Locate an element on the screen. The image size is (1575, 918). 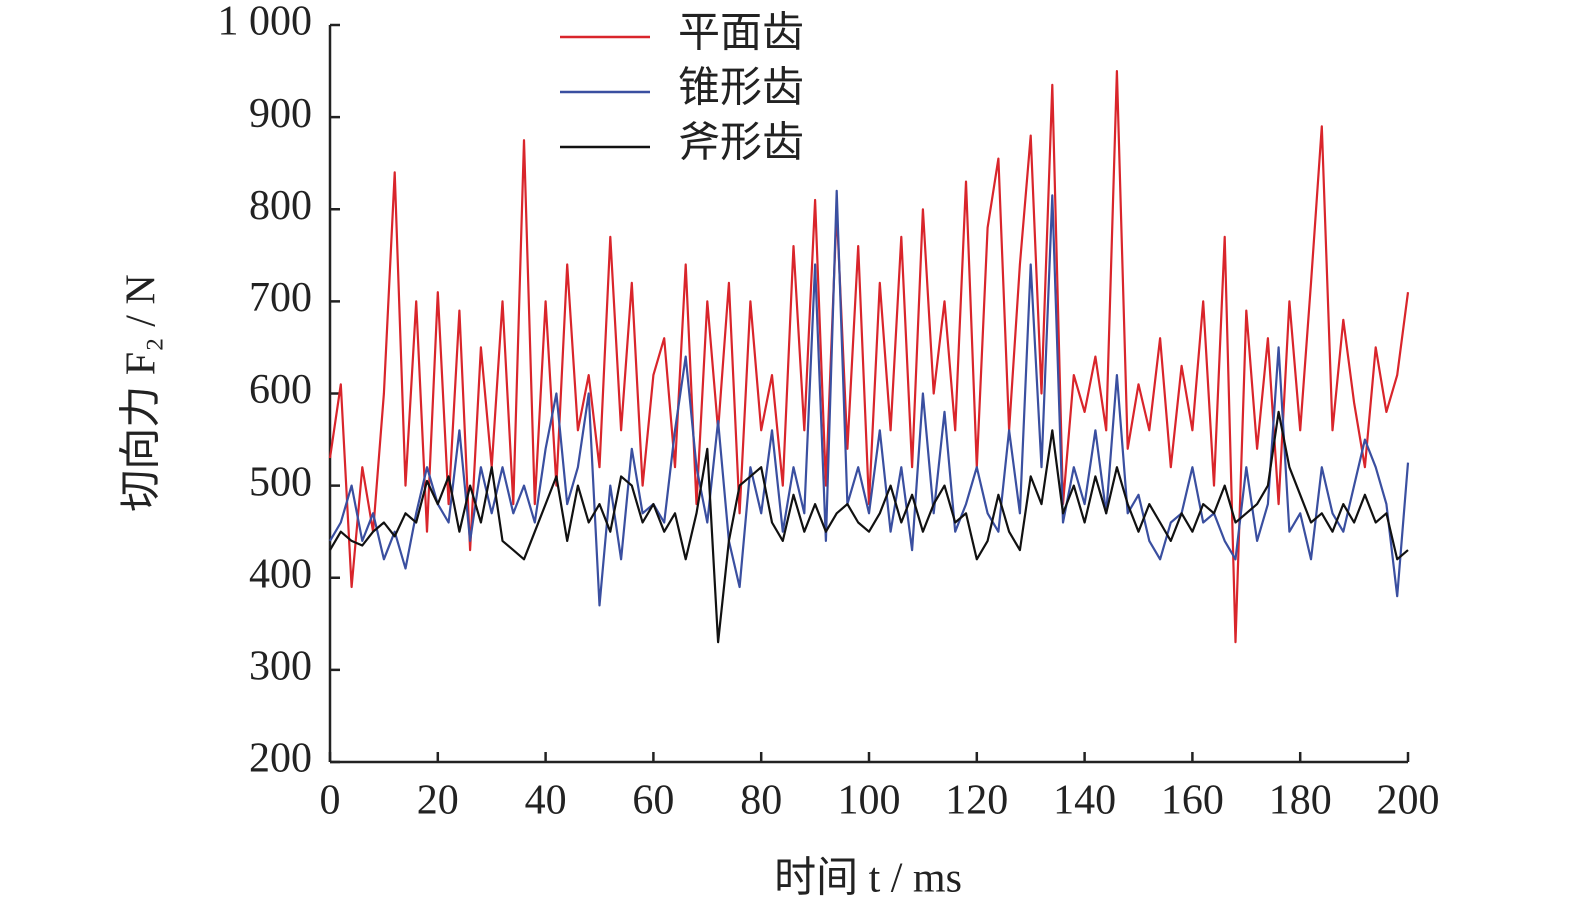
x-tick-label: 180 is located at coordinates (1300, 801).